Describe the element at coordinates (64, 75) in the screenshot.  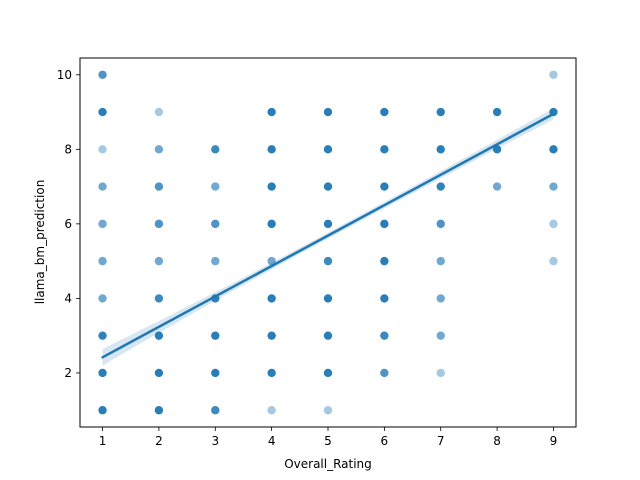
I see `y-tick-label: 10` at that location.